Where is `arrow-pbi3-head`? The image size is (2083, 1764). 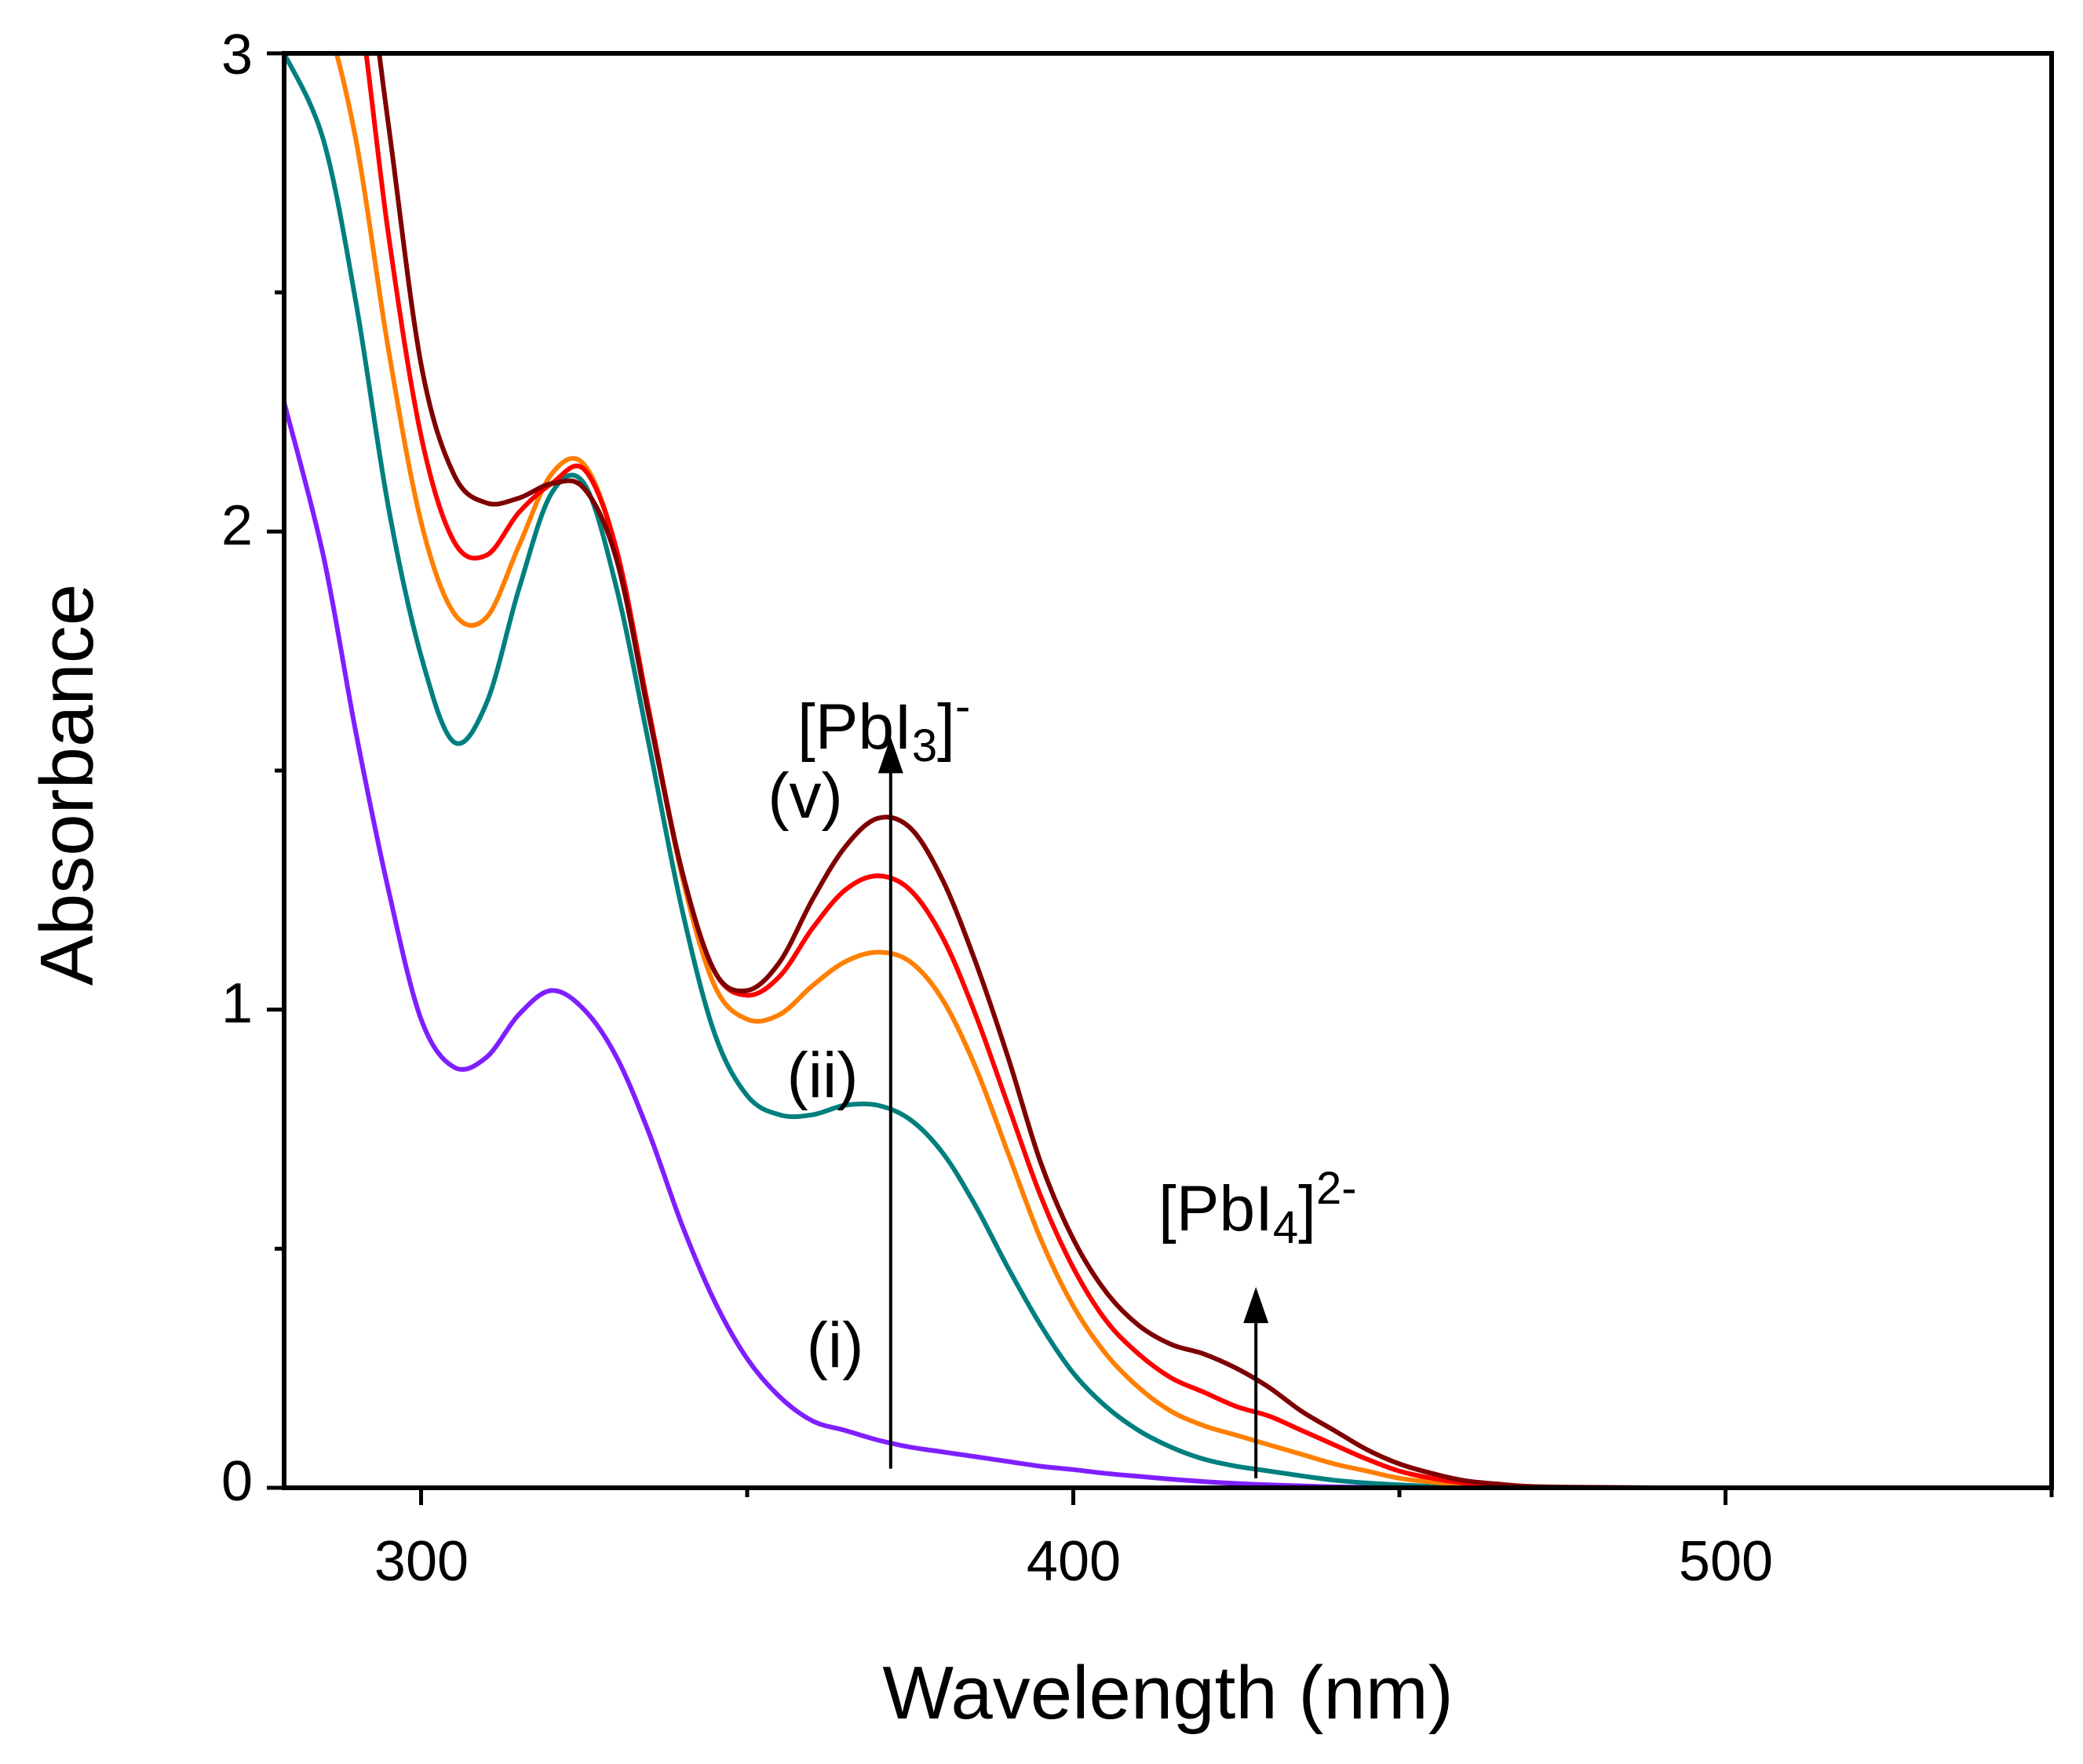
arrow-pbi3-head is located at coordinates (890, 755).